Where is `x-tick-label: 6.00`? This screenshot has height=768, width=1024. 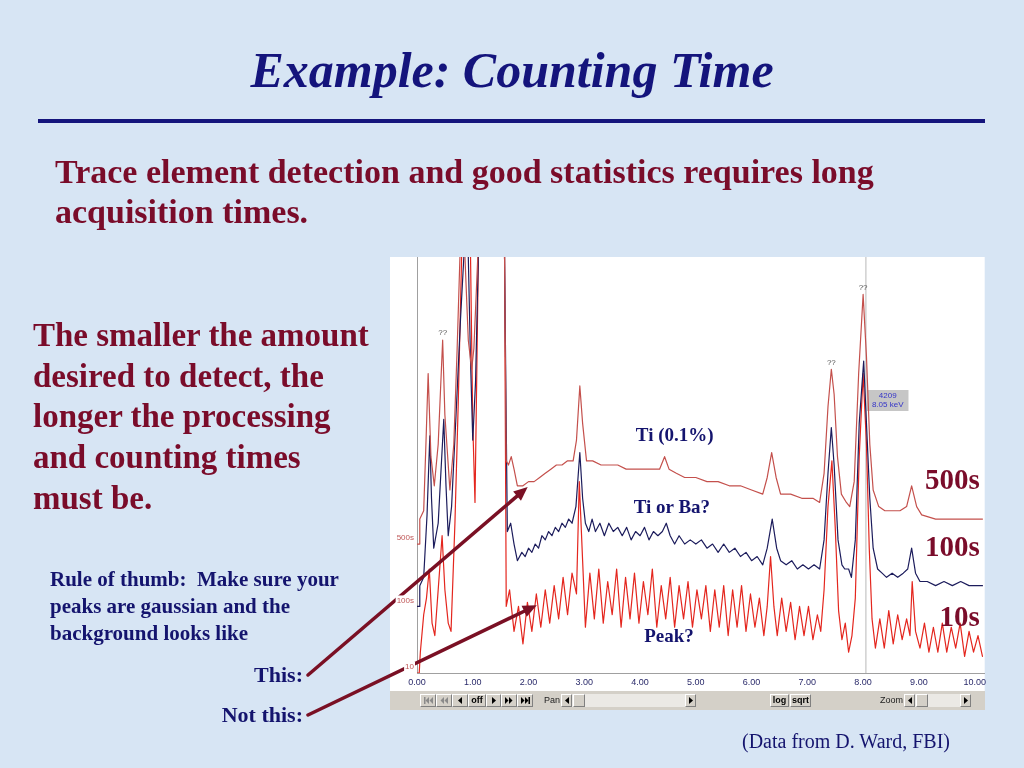
x-tick-label: 6.00 is located at coordinates (751, 681).